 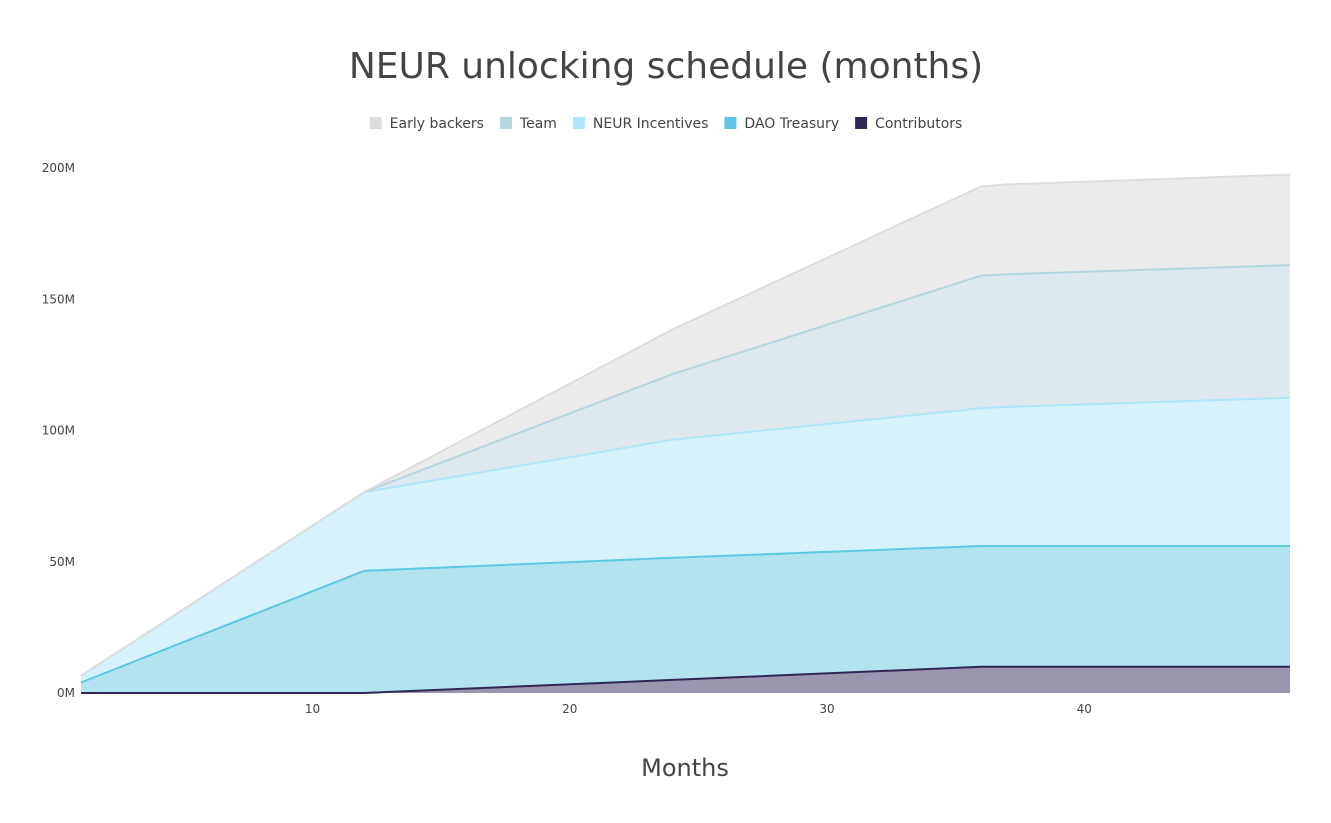 What do you see at coordinates (62, 562) in the screenshot?
I see `y-tick-label: 50M` at bounding box center [62, 562].